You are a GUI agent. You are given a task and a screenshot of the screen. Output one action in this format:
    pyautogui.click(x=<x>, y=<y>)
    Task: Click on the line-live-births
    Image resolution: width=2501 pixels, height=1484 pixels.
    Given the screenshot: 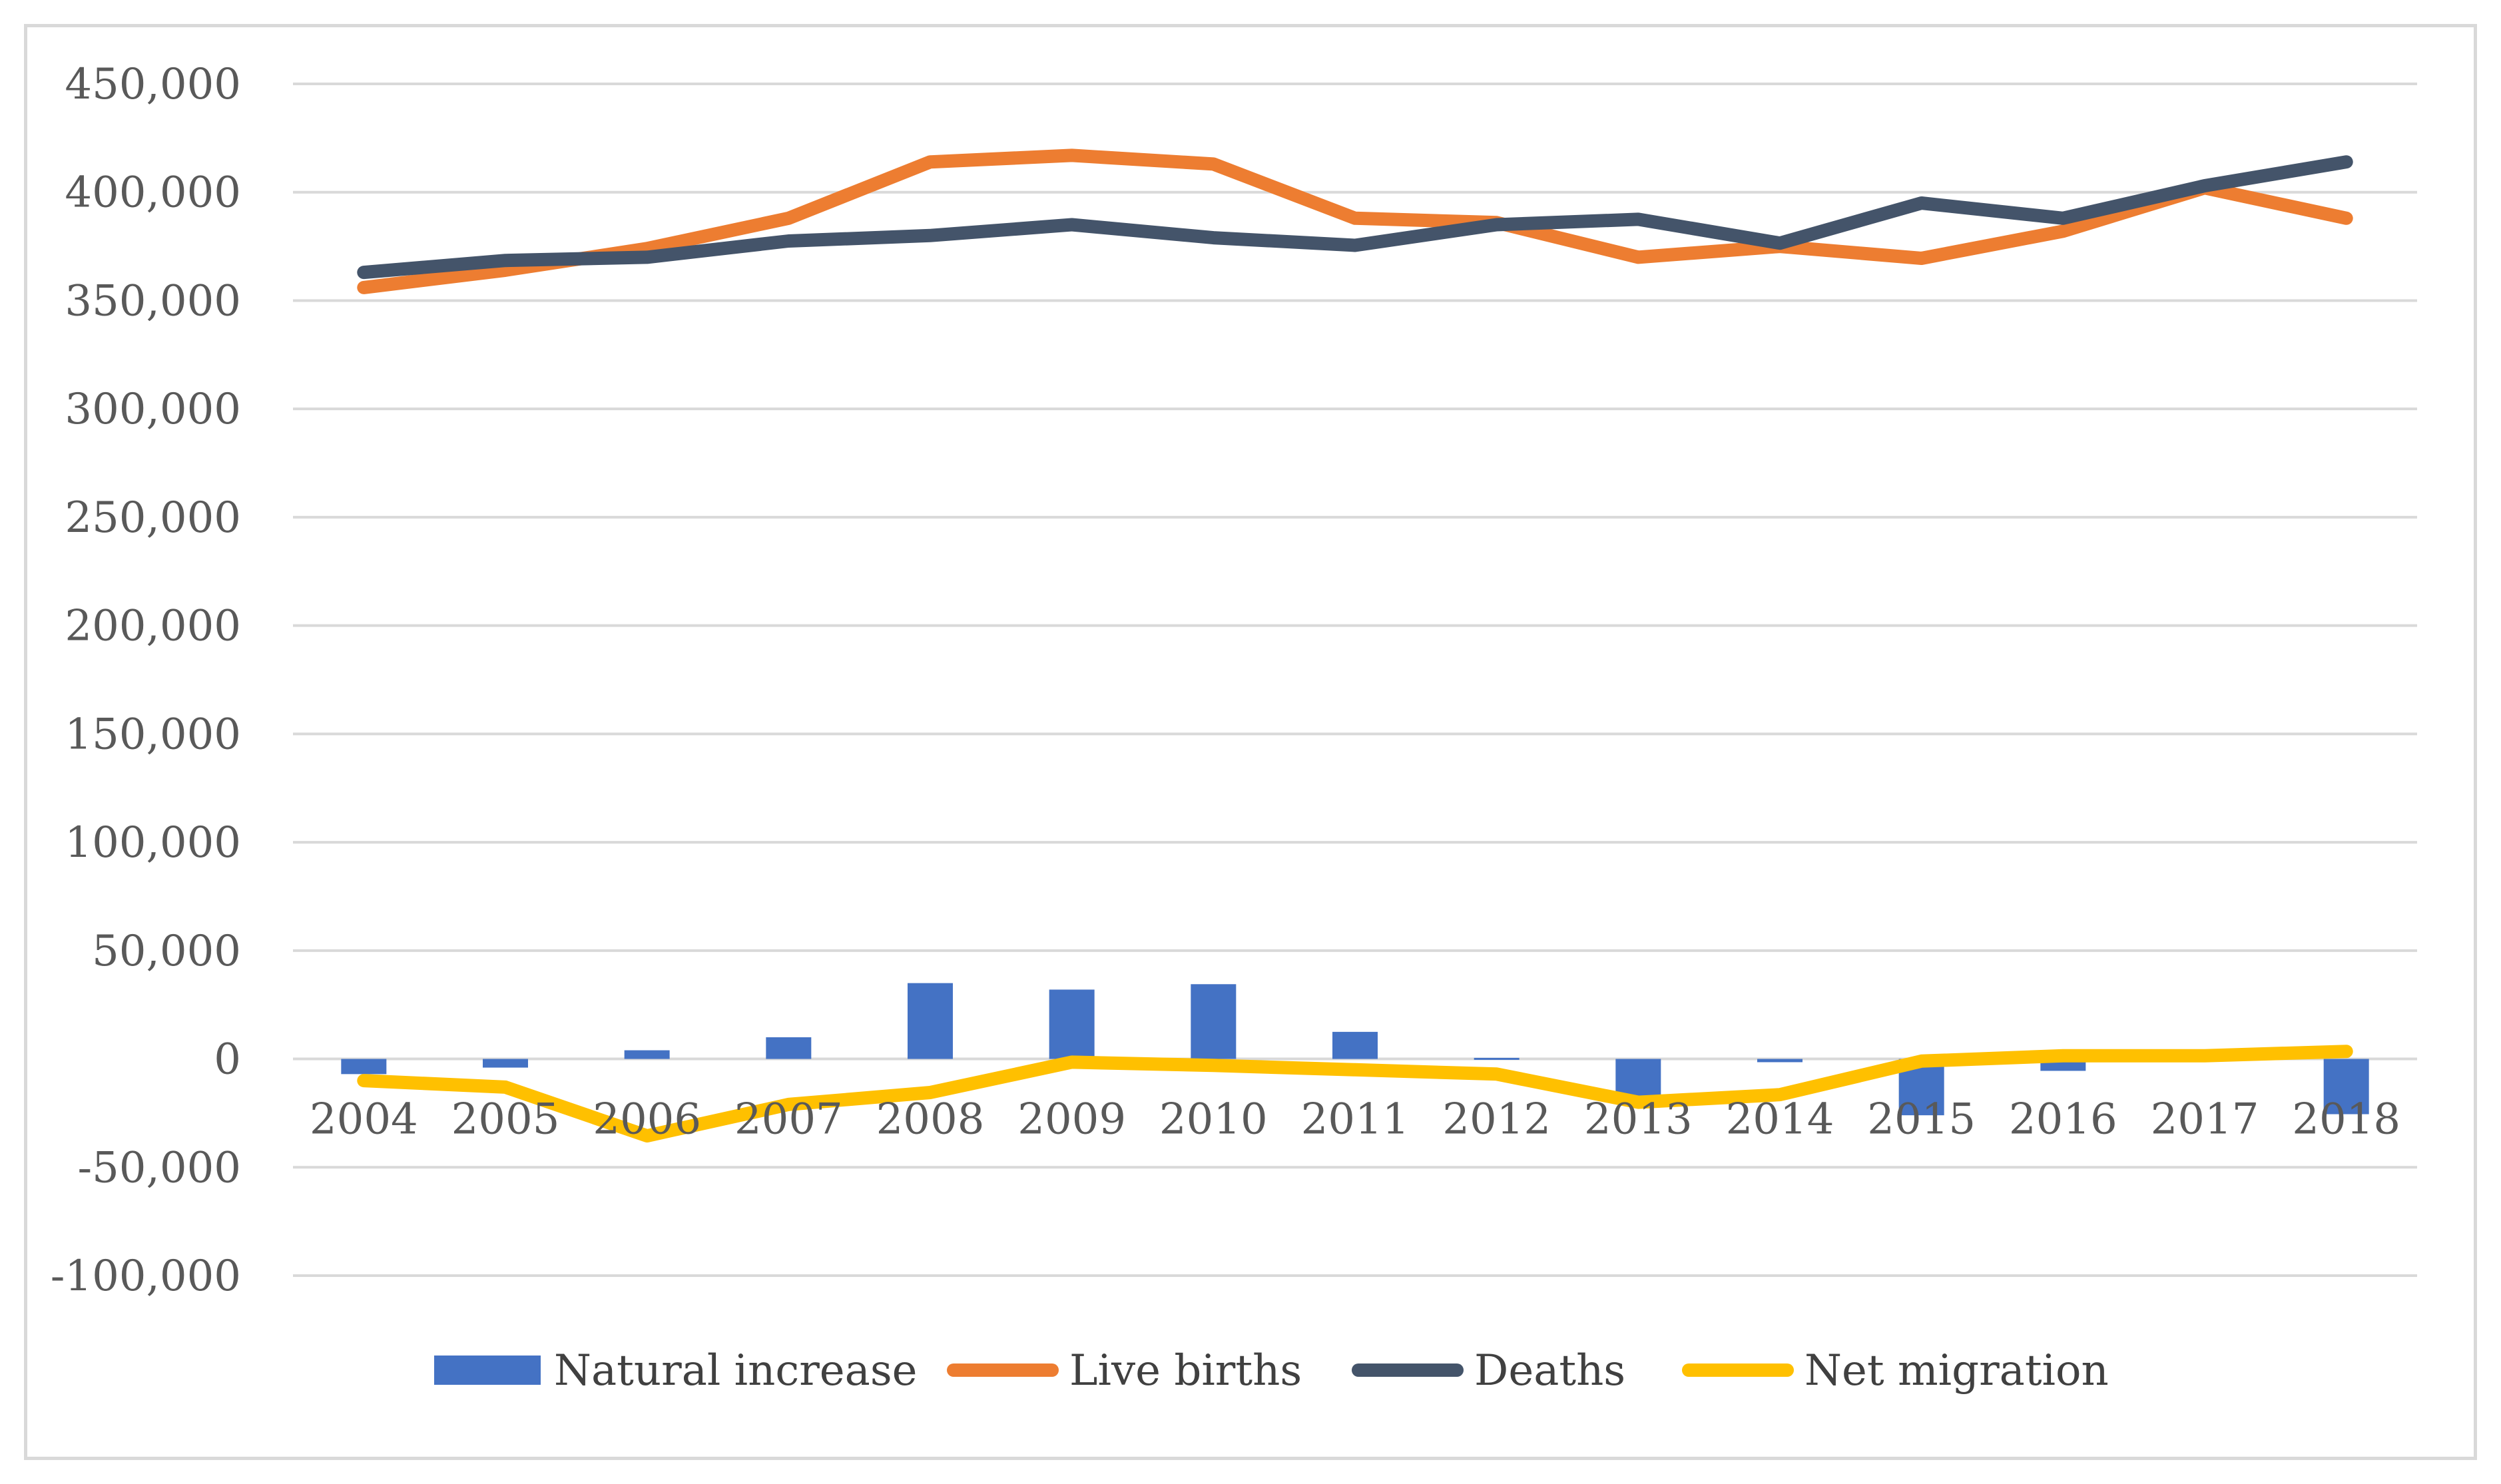 What is the action you would take?
    pyautogui.click(x=1355, y=221)
    